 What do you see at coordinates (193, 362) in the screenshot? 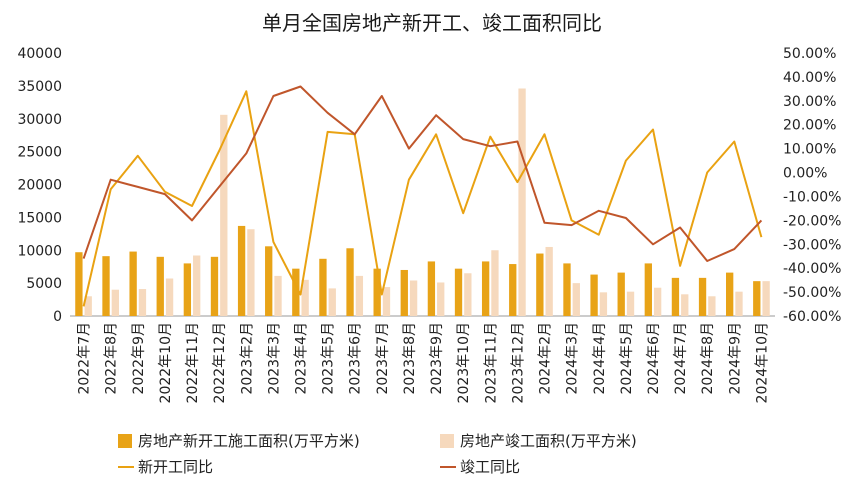
I see `x-tick-label: 2022年11月` at bounding box center [193, 362].